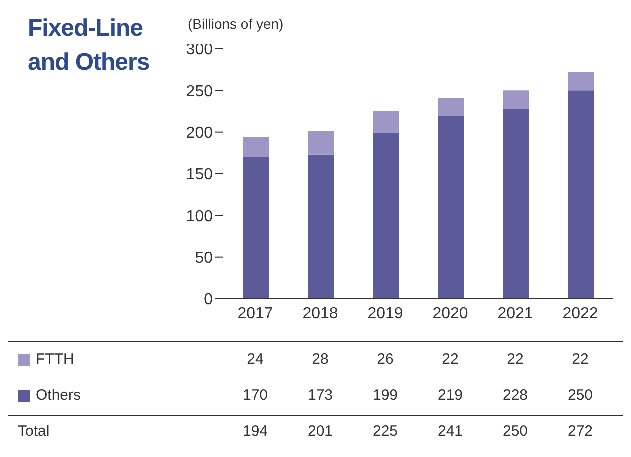 This screenshot has width=631, height=457. Describe the element at coordinates (55, 359) in the screenshot. I see `legend-label: FTTH` at that location.